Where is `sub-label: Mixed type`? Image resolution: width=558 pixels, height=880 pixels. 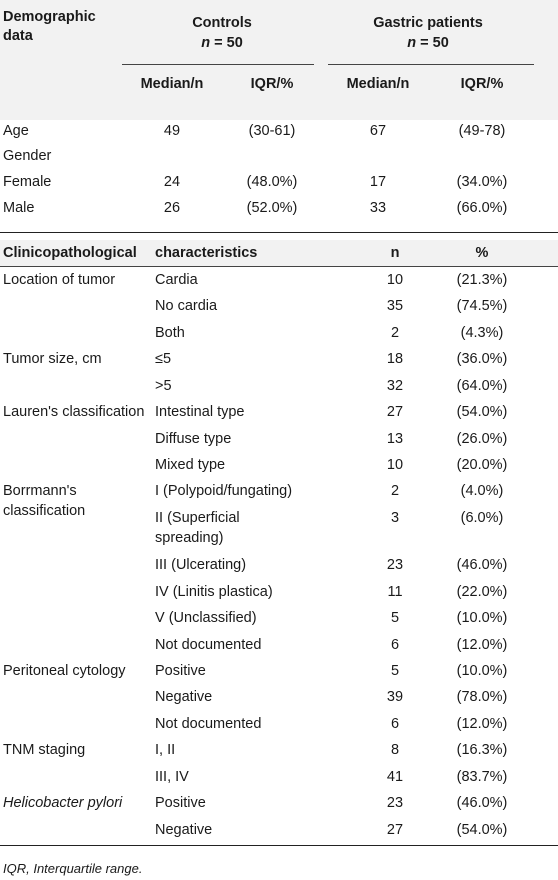 sub-label: Mixed type is located at coordinates (190, 465).